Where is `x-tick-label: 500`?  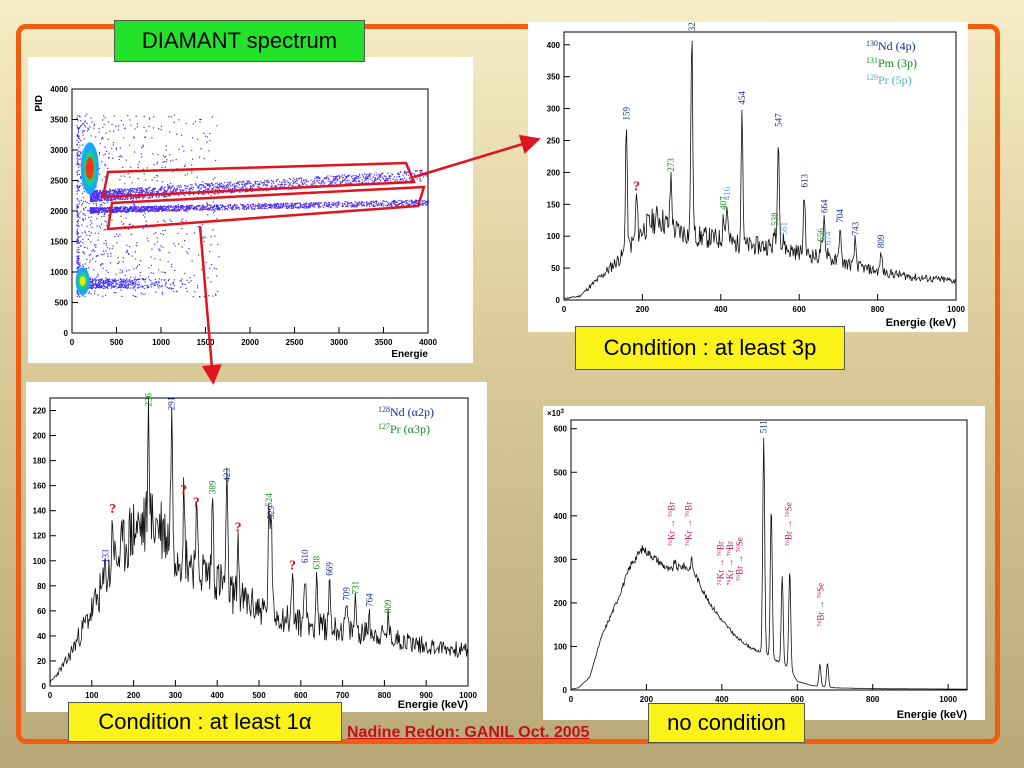
x-tick-label: 500 is located at coordinates (259, 695).